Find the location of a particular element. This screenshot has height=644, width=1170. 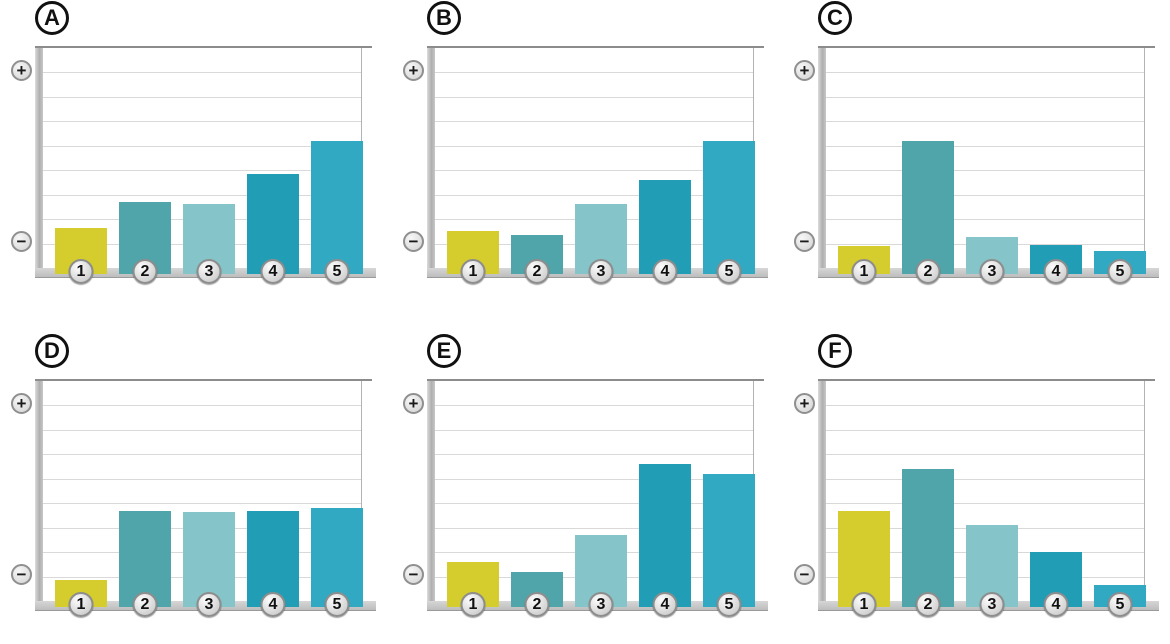

panel-label-e: E is located at coordinates (444, 351).